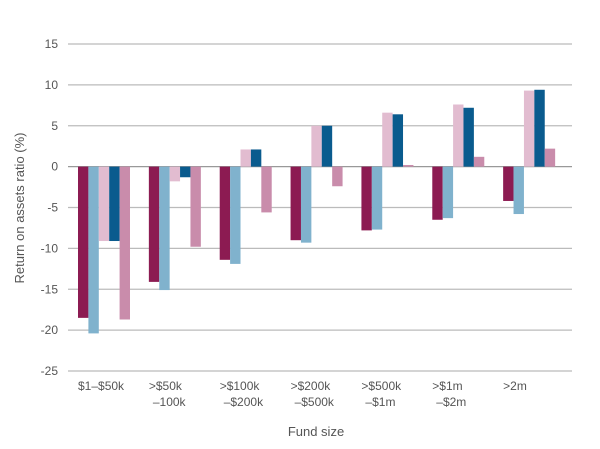 The image size is (600, 449). I want to click on bar-s4-c1, so click(114, 204).